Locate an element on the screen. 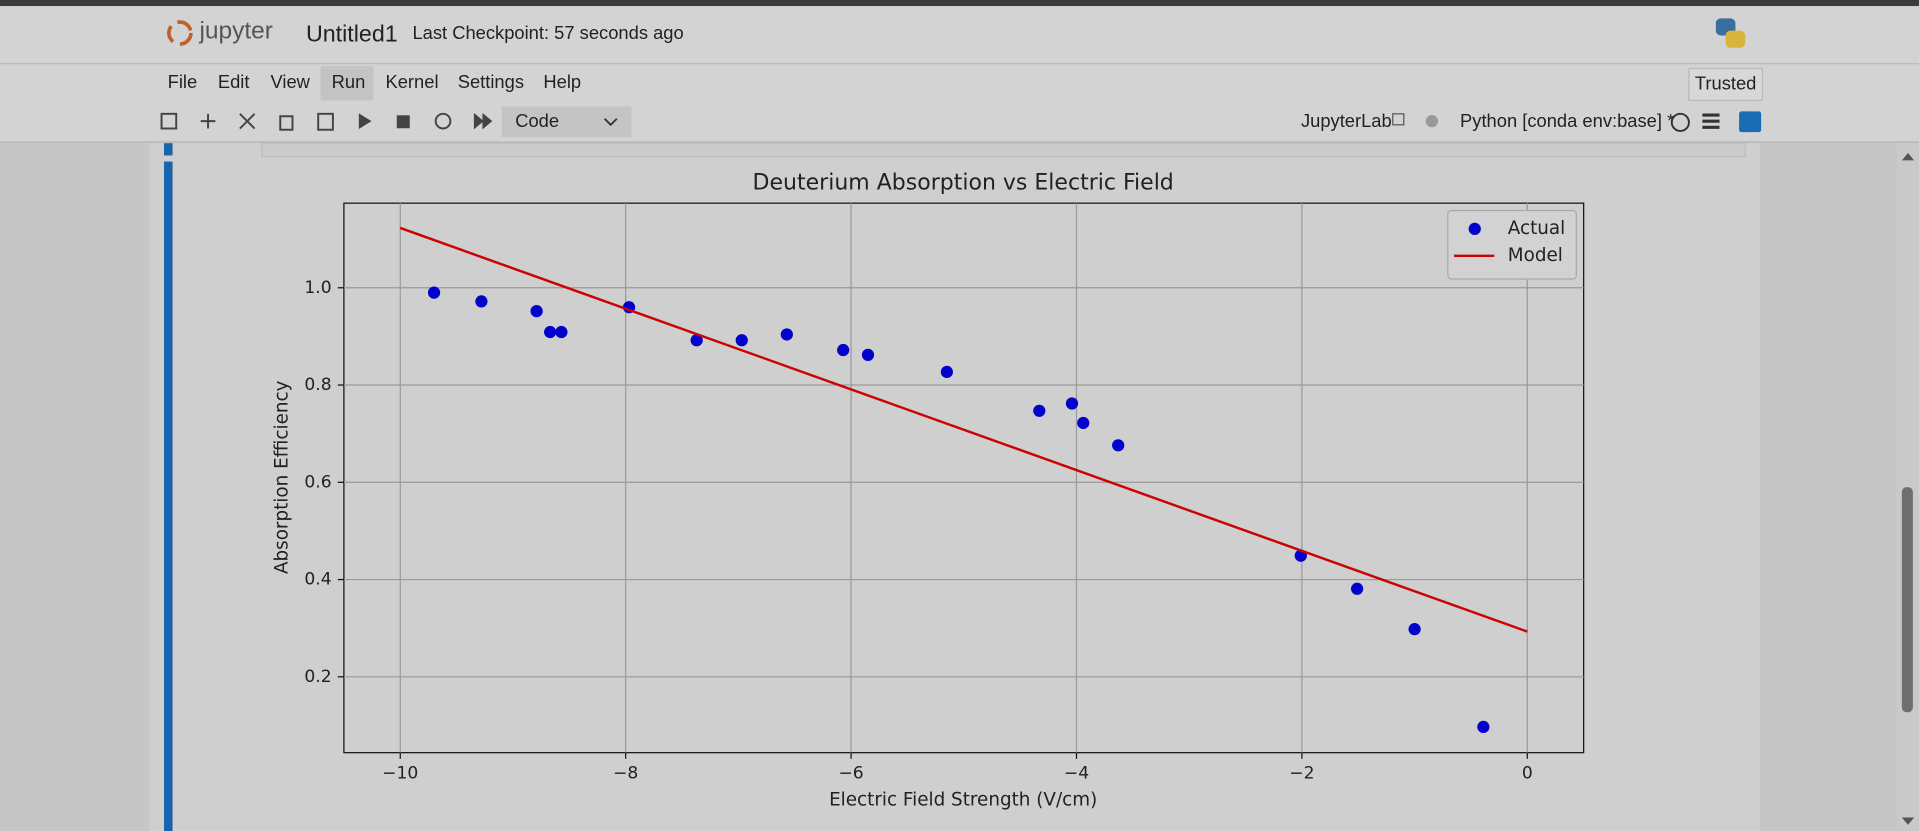  x-tick-label: −8 is located at coordinates (625, 773).